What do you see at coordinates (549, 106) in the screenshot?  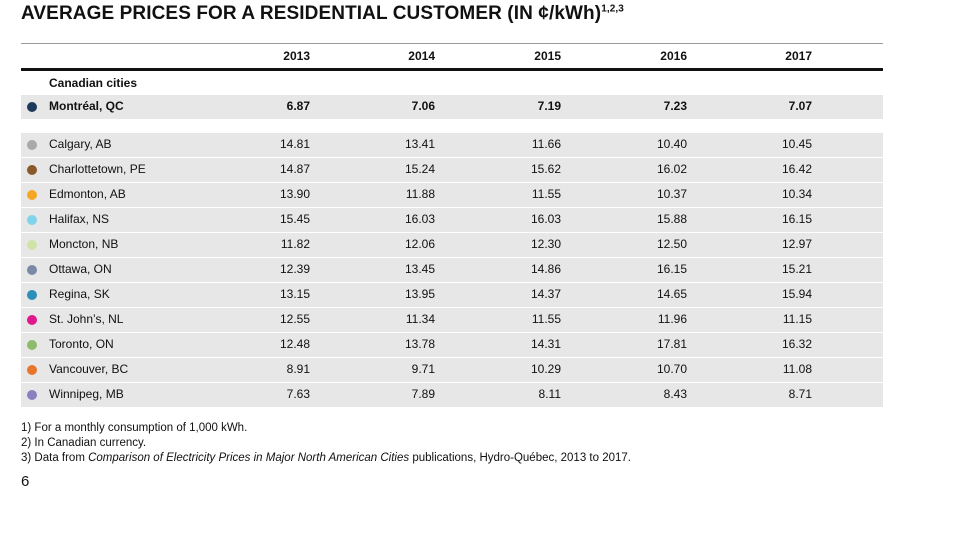 I see `price-cell: 7.19` at bounding box center [549, 106].